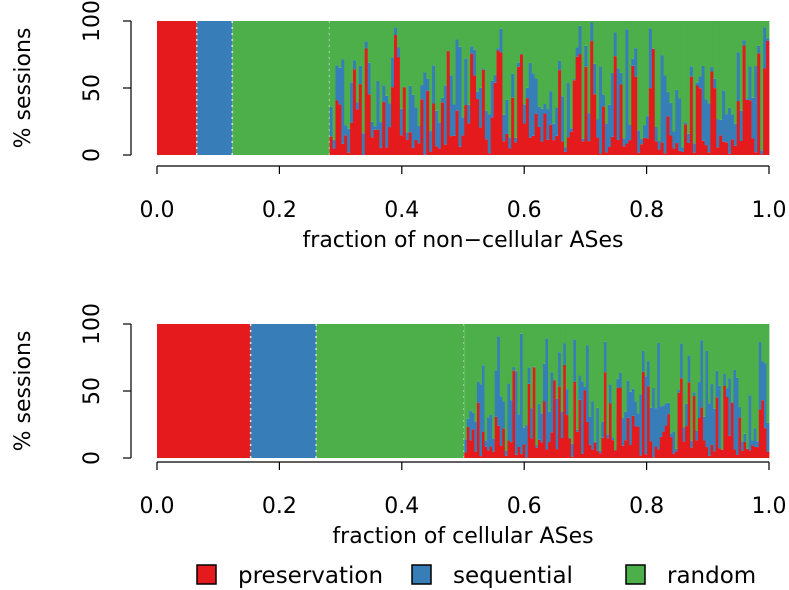  Describe the element at coordinates (23, 391) in the screenshot. I see `bottom-y-axis-label: % sessions` at that location.